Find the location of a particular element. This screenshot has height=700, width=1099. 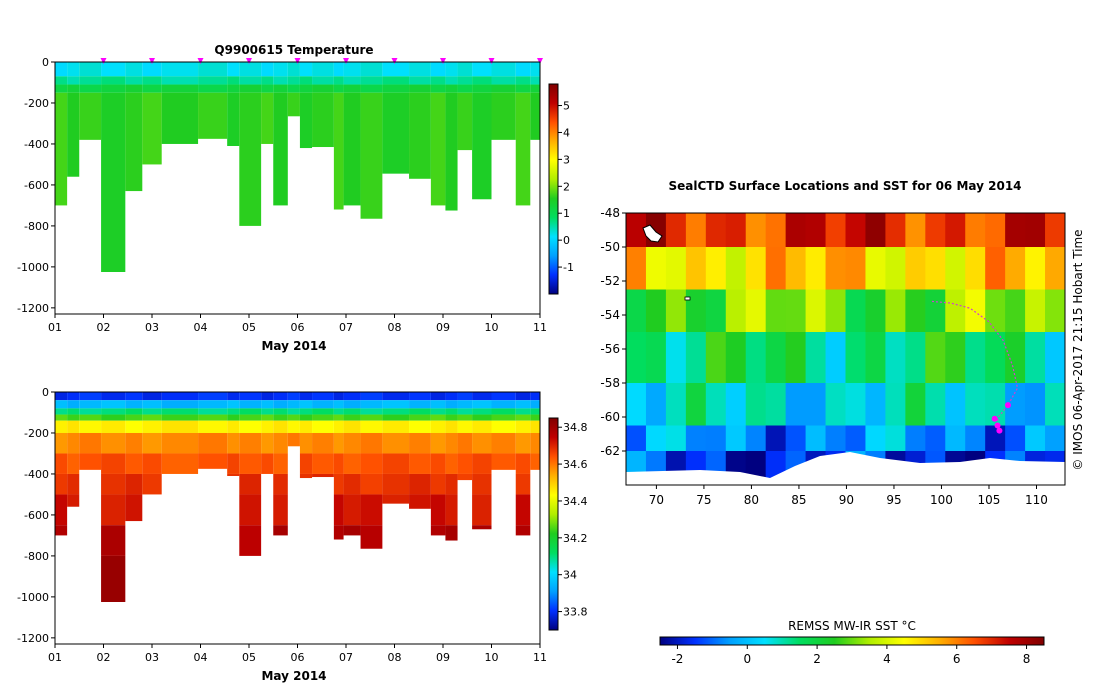

profile-marker is located at coordinates (249, 61).